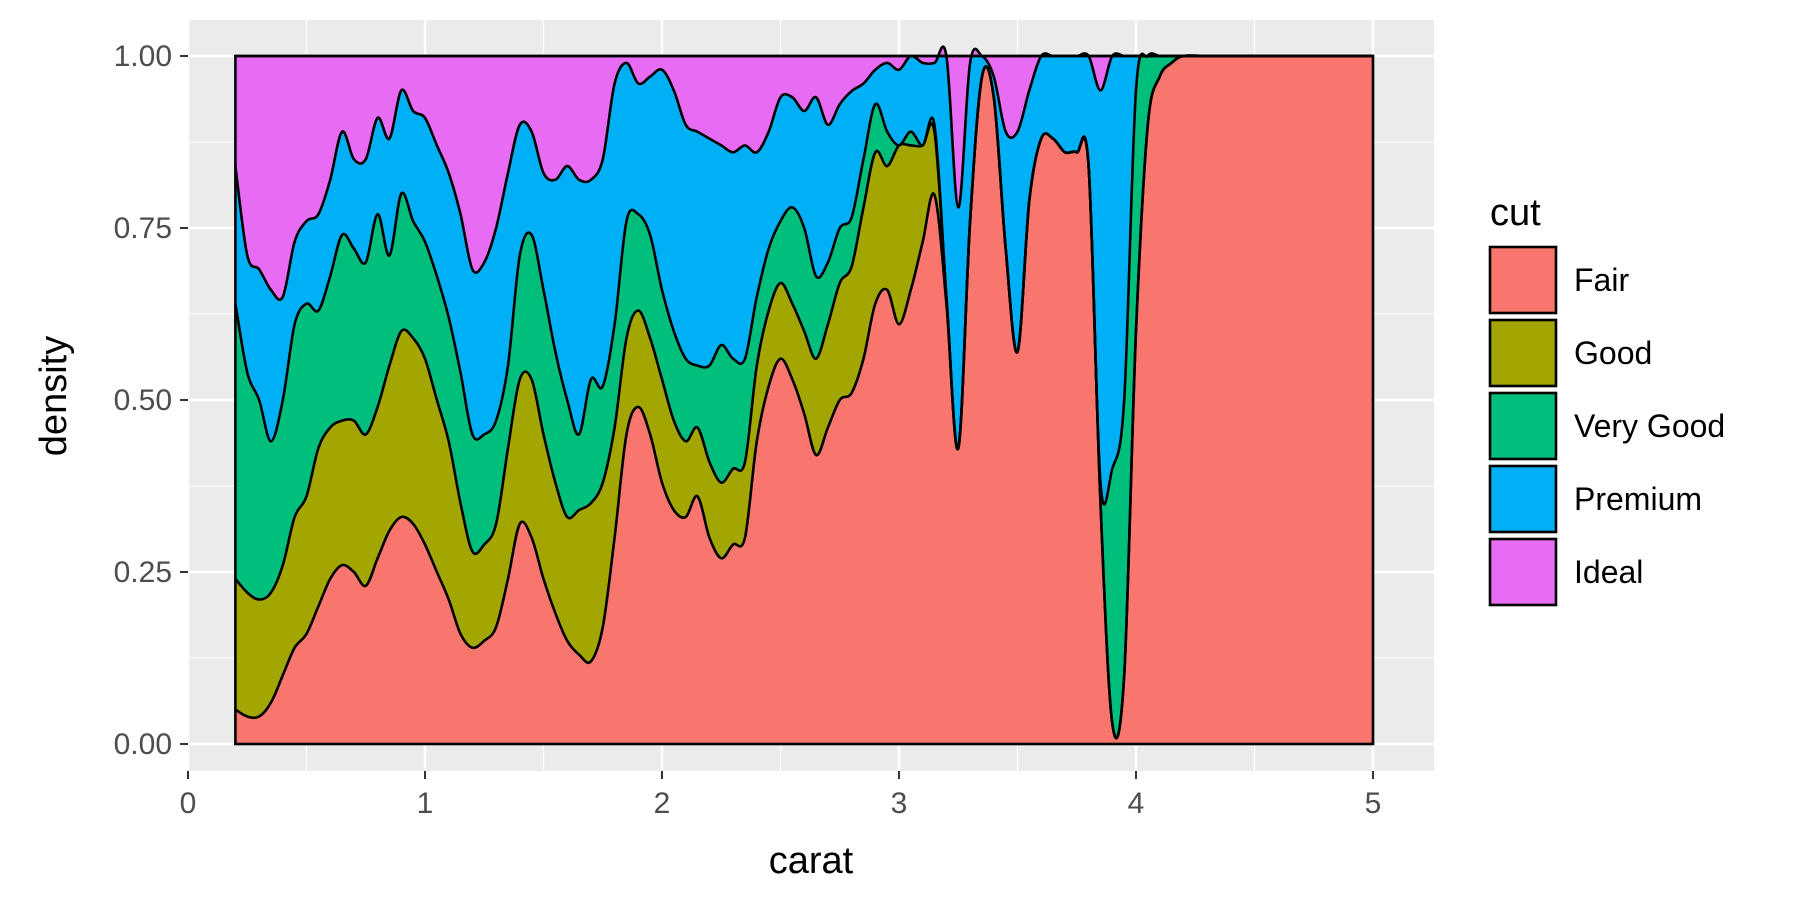 Image resolution: width=1800 pixels, height=900 pixels. I want to click on legend-item-good: Good, so click(1570, 353).